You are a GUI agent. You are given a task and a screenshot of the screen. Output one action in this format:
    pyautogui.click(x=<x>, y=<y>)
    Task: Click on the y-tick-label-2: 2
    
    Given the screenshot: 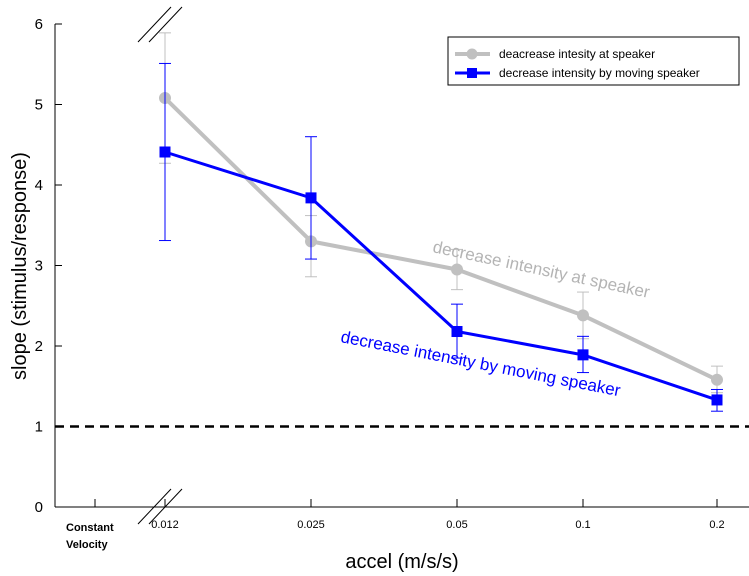 What is the action you would take?
    pyautogui.click(x=39, y=346)
    